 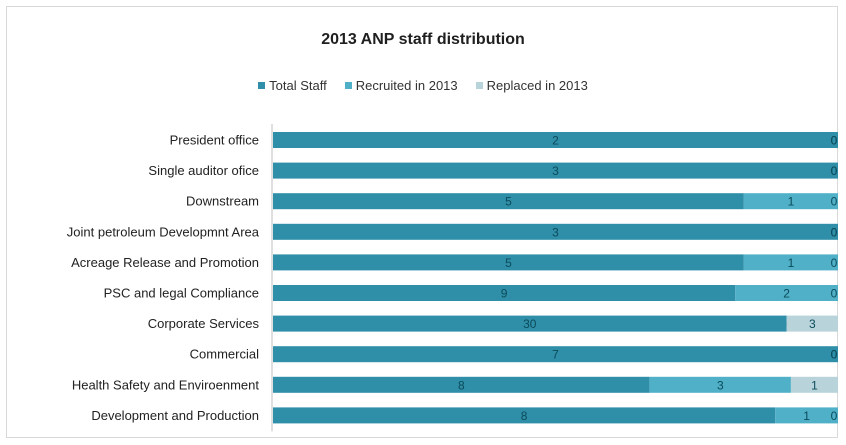 What do you see at coordinates (222, 201) in the screenshot?
I see `category-label: Downstream` at bounding box center [222, 201].